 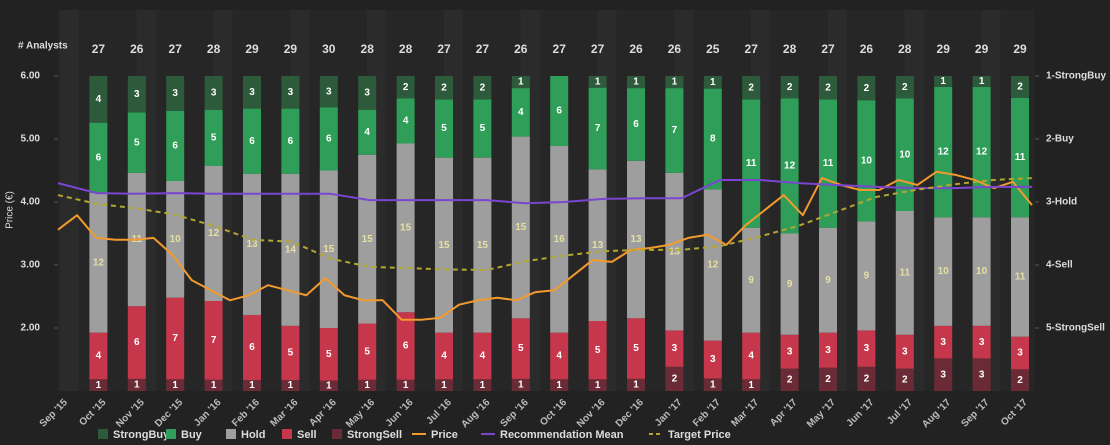 What do you see at coordinates (10, 210) in the screenshot?
I see `y-axis-title: Price (€)` at bounding box center [10, 210].